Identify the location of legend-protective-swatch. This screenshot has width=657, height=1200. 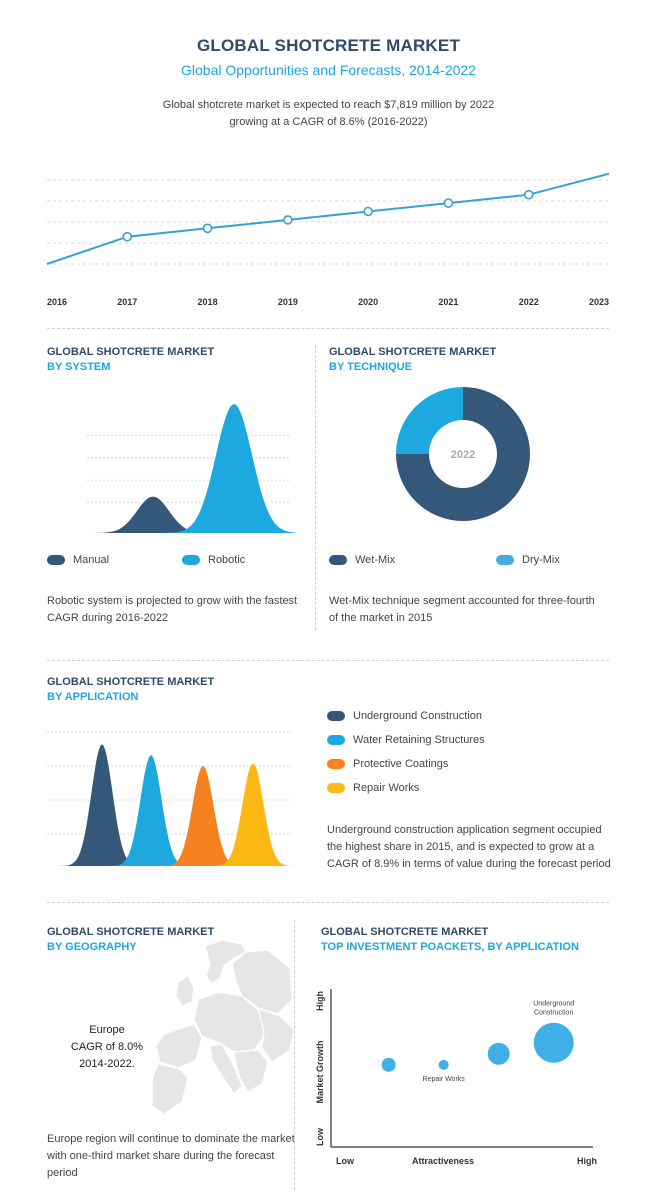
(336, 764).